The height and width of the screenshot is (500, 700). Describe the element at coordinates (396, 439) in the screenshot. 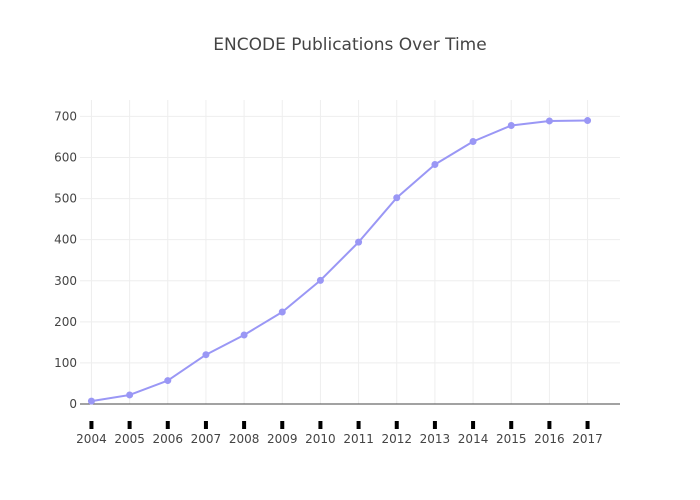

I see `x-tick-label: 2012` at that location.